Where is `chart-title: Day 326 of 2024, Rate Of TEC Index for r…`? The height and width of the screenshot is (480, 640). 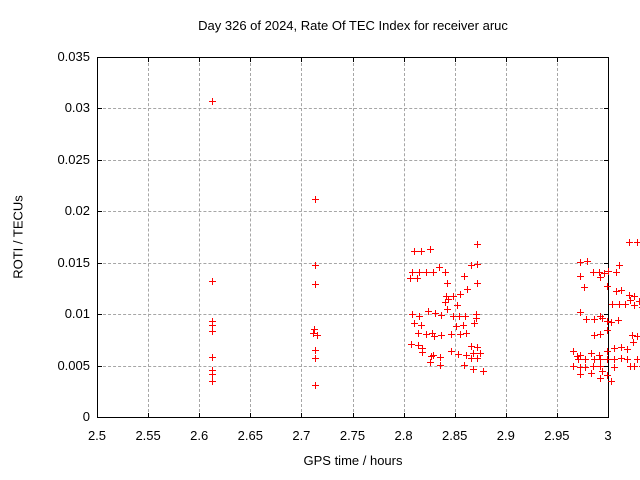
chart-title: Day 326 of 2024, Rate Of TEC Index for r… is located at coordinates (353, 25).